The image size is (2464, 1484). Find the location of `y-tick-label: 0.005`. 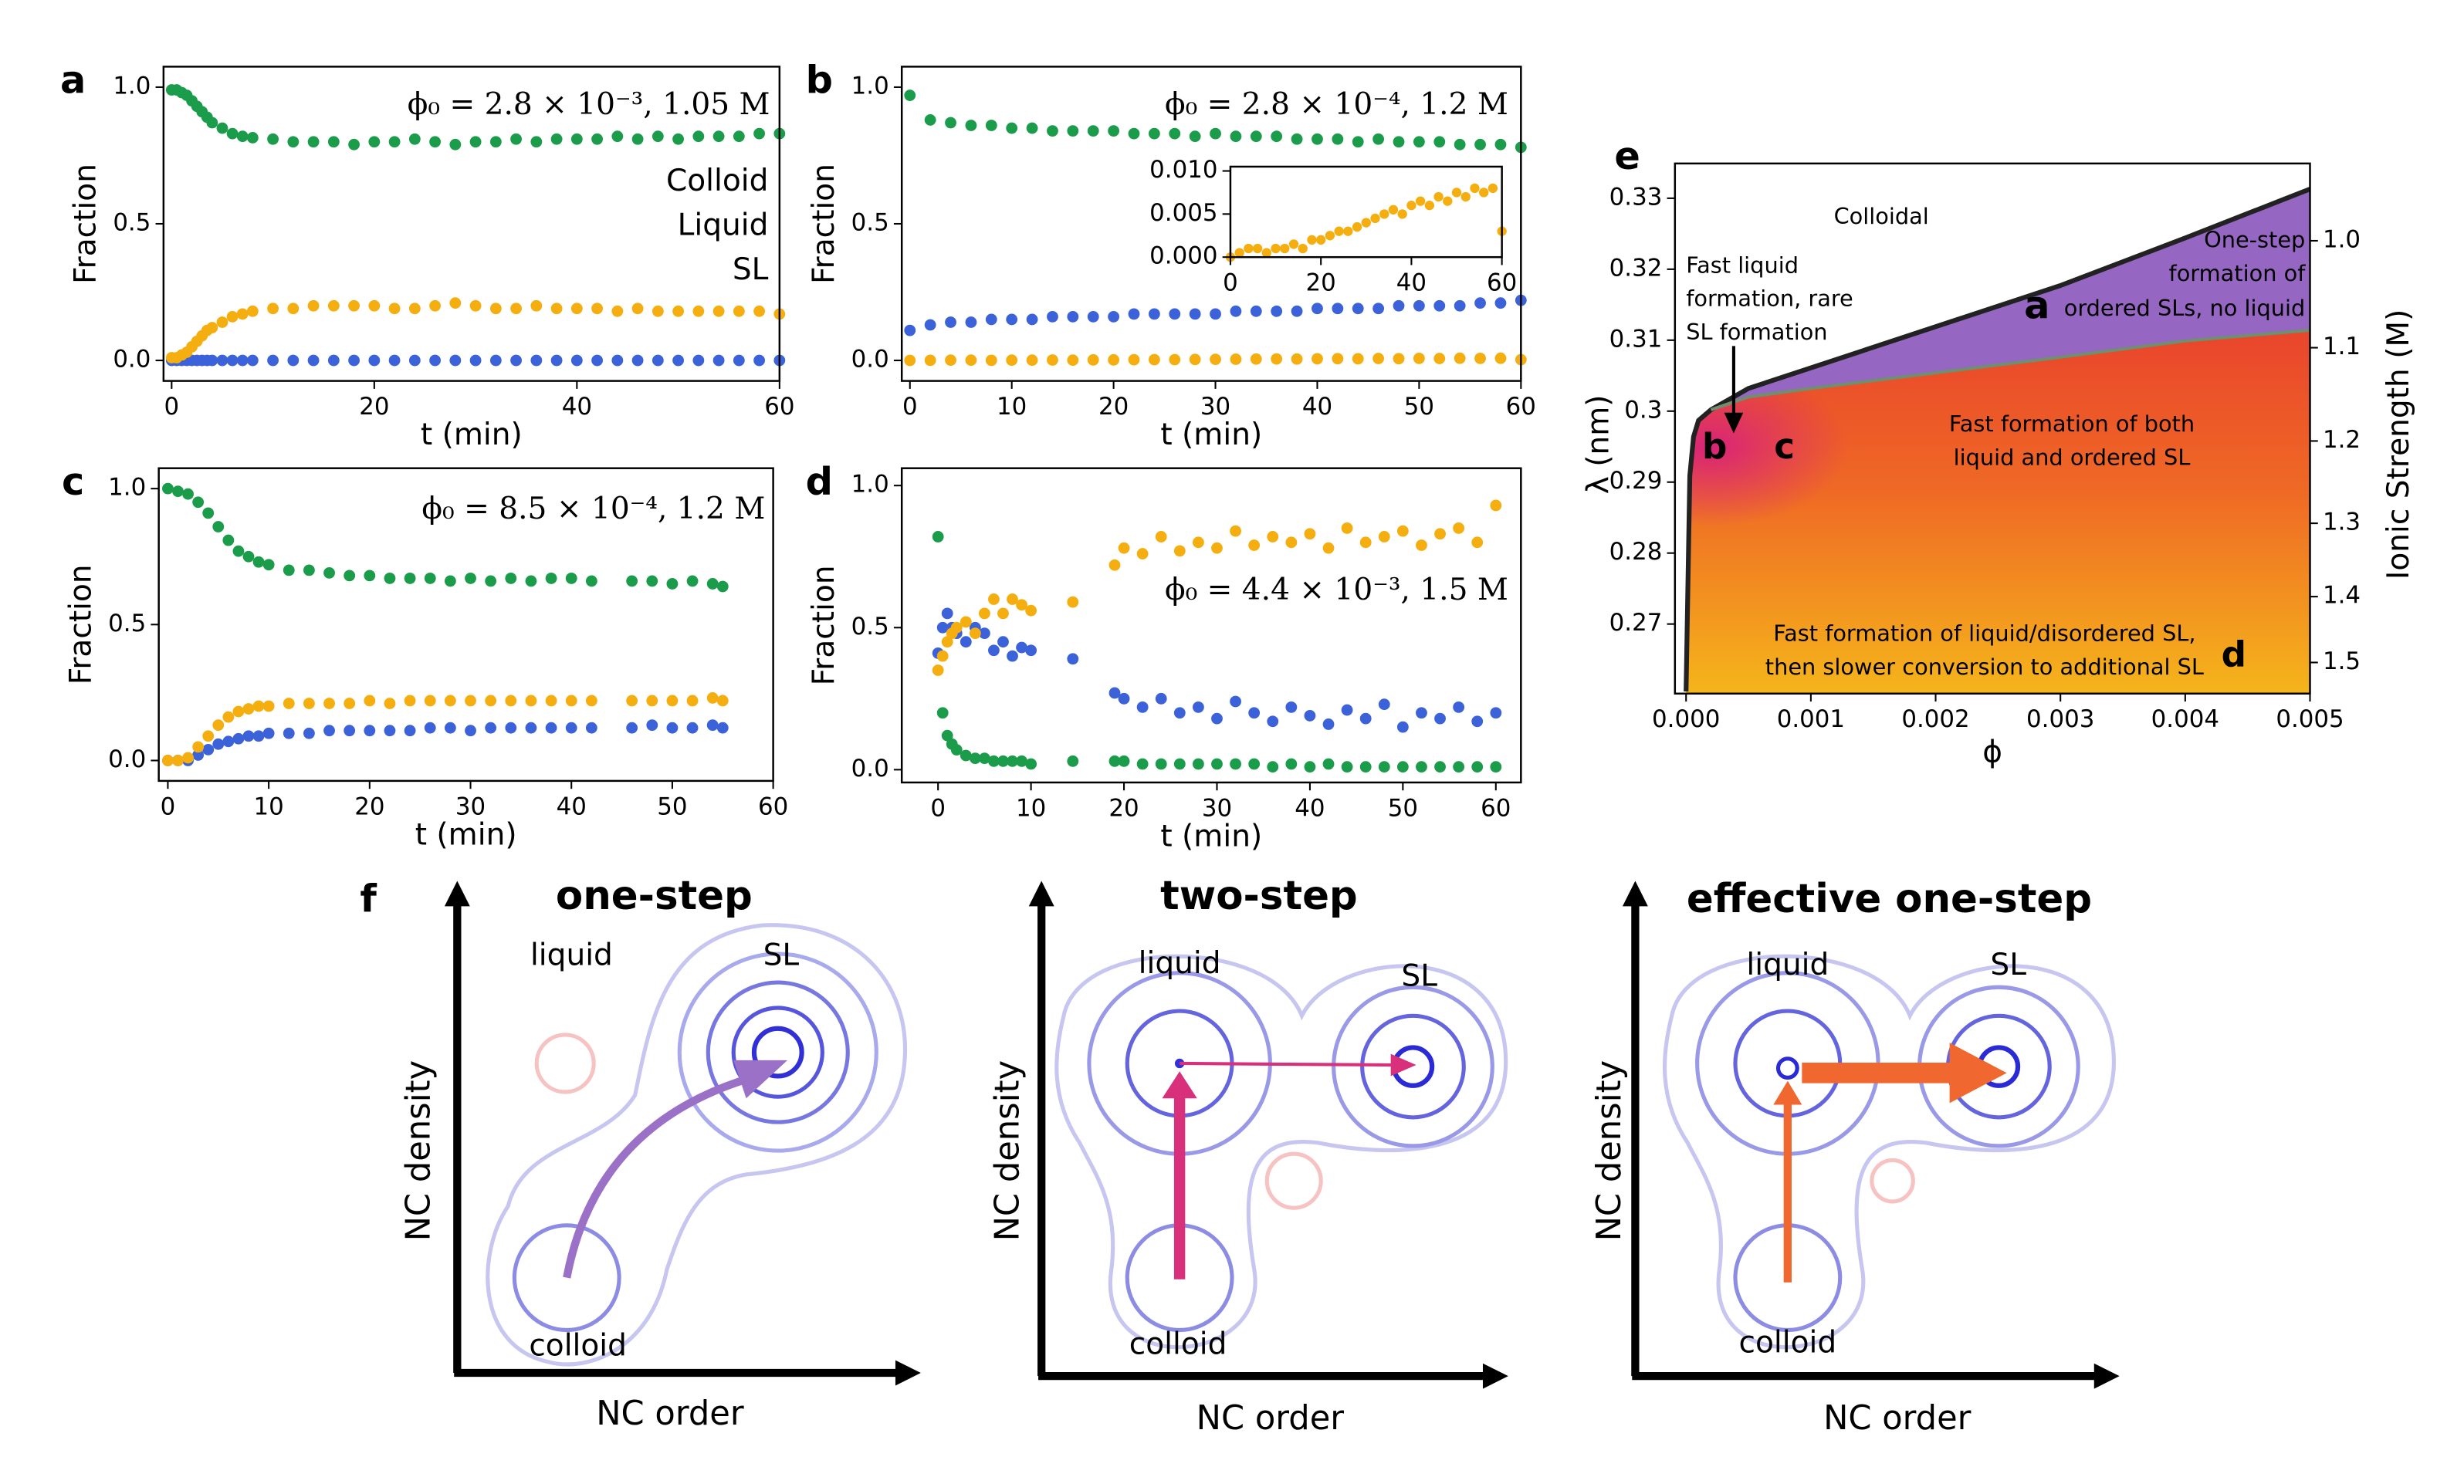

y-tick-label: 0.005 is located at coordinates (1183, 213).